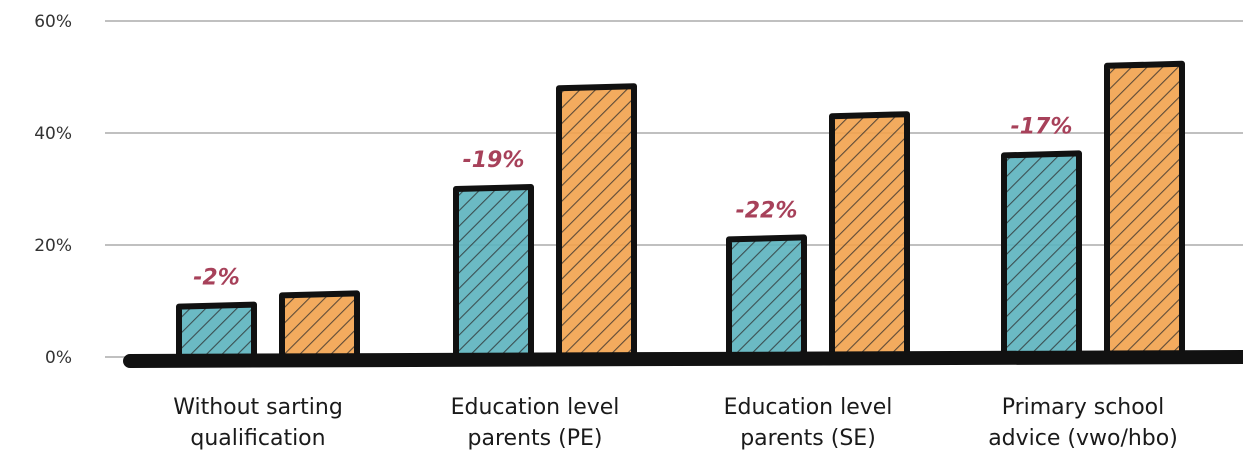 Image resolution: width=1243 pixels, height=468 pixels. Describe the element at coordinates (53, 22) in the screenshot. I see `y-tick-label: 60%` at that location.